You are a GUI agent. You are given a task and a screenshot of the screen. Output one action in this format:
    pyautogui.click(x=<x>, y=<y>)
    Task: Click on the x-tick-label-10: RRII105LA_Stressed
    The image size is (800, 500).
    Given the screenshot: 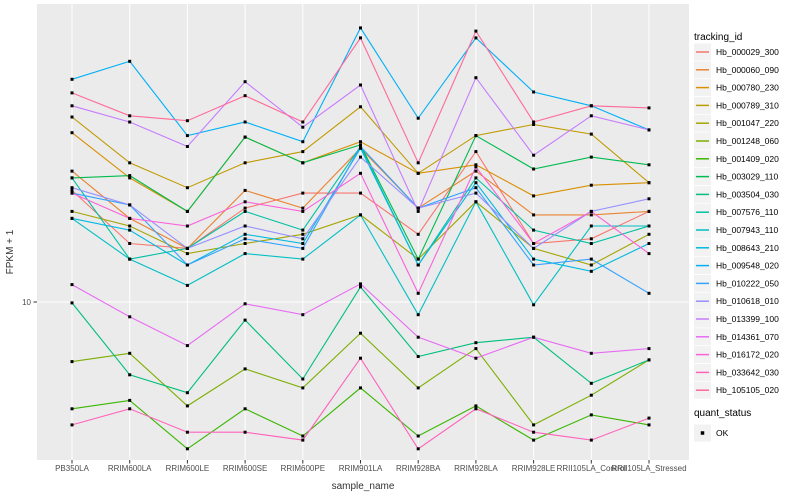 What is the action you would take?
    pyautogui.click(x=648, y=468)
    